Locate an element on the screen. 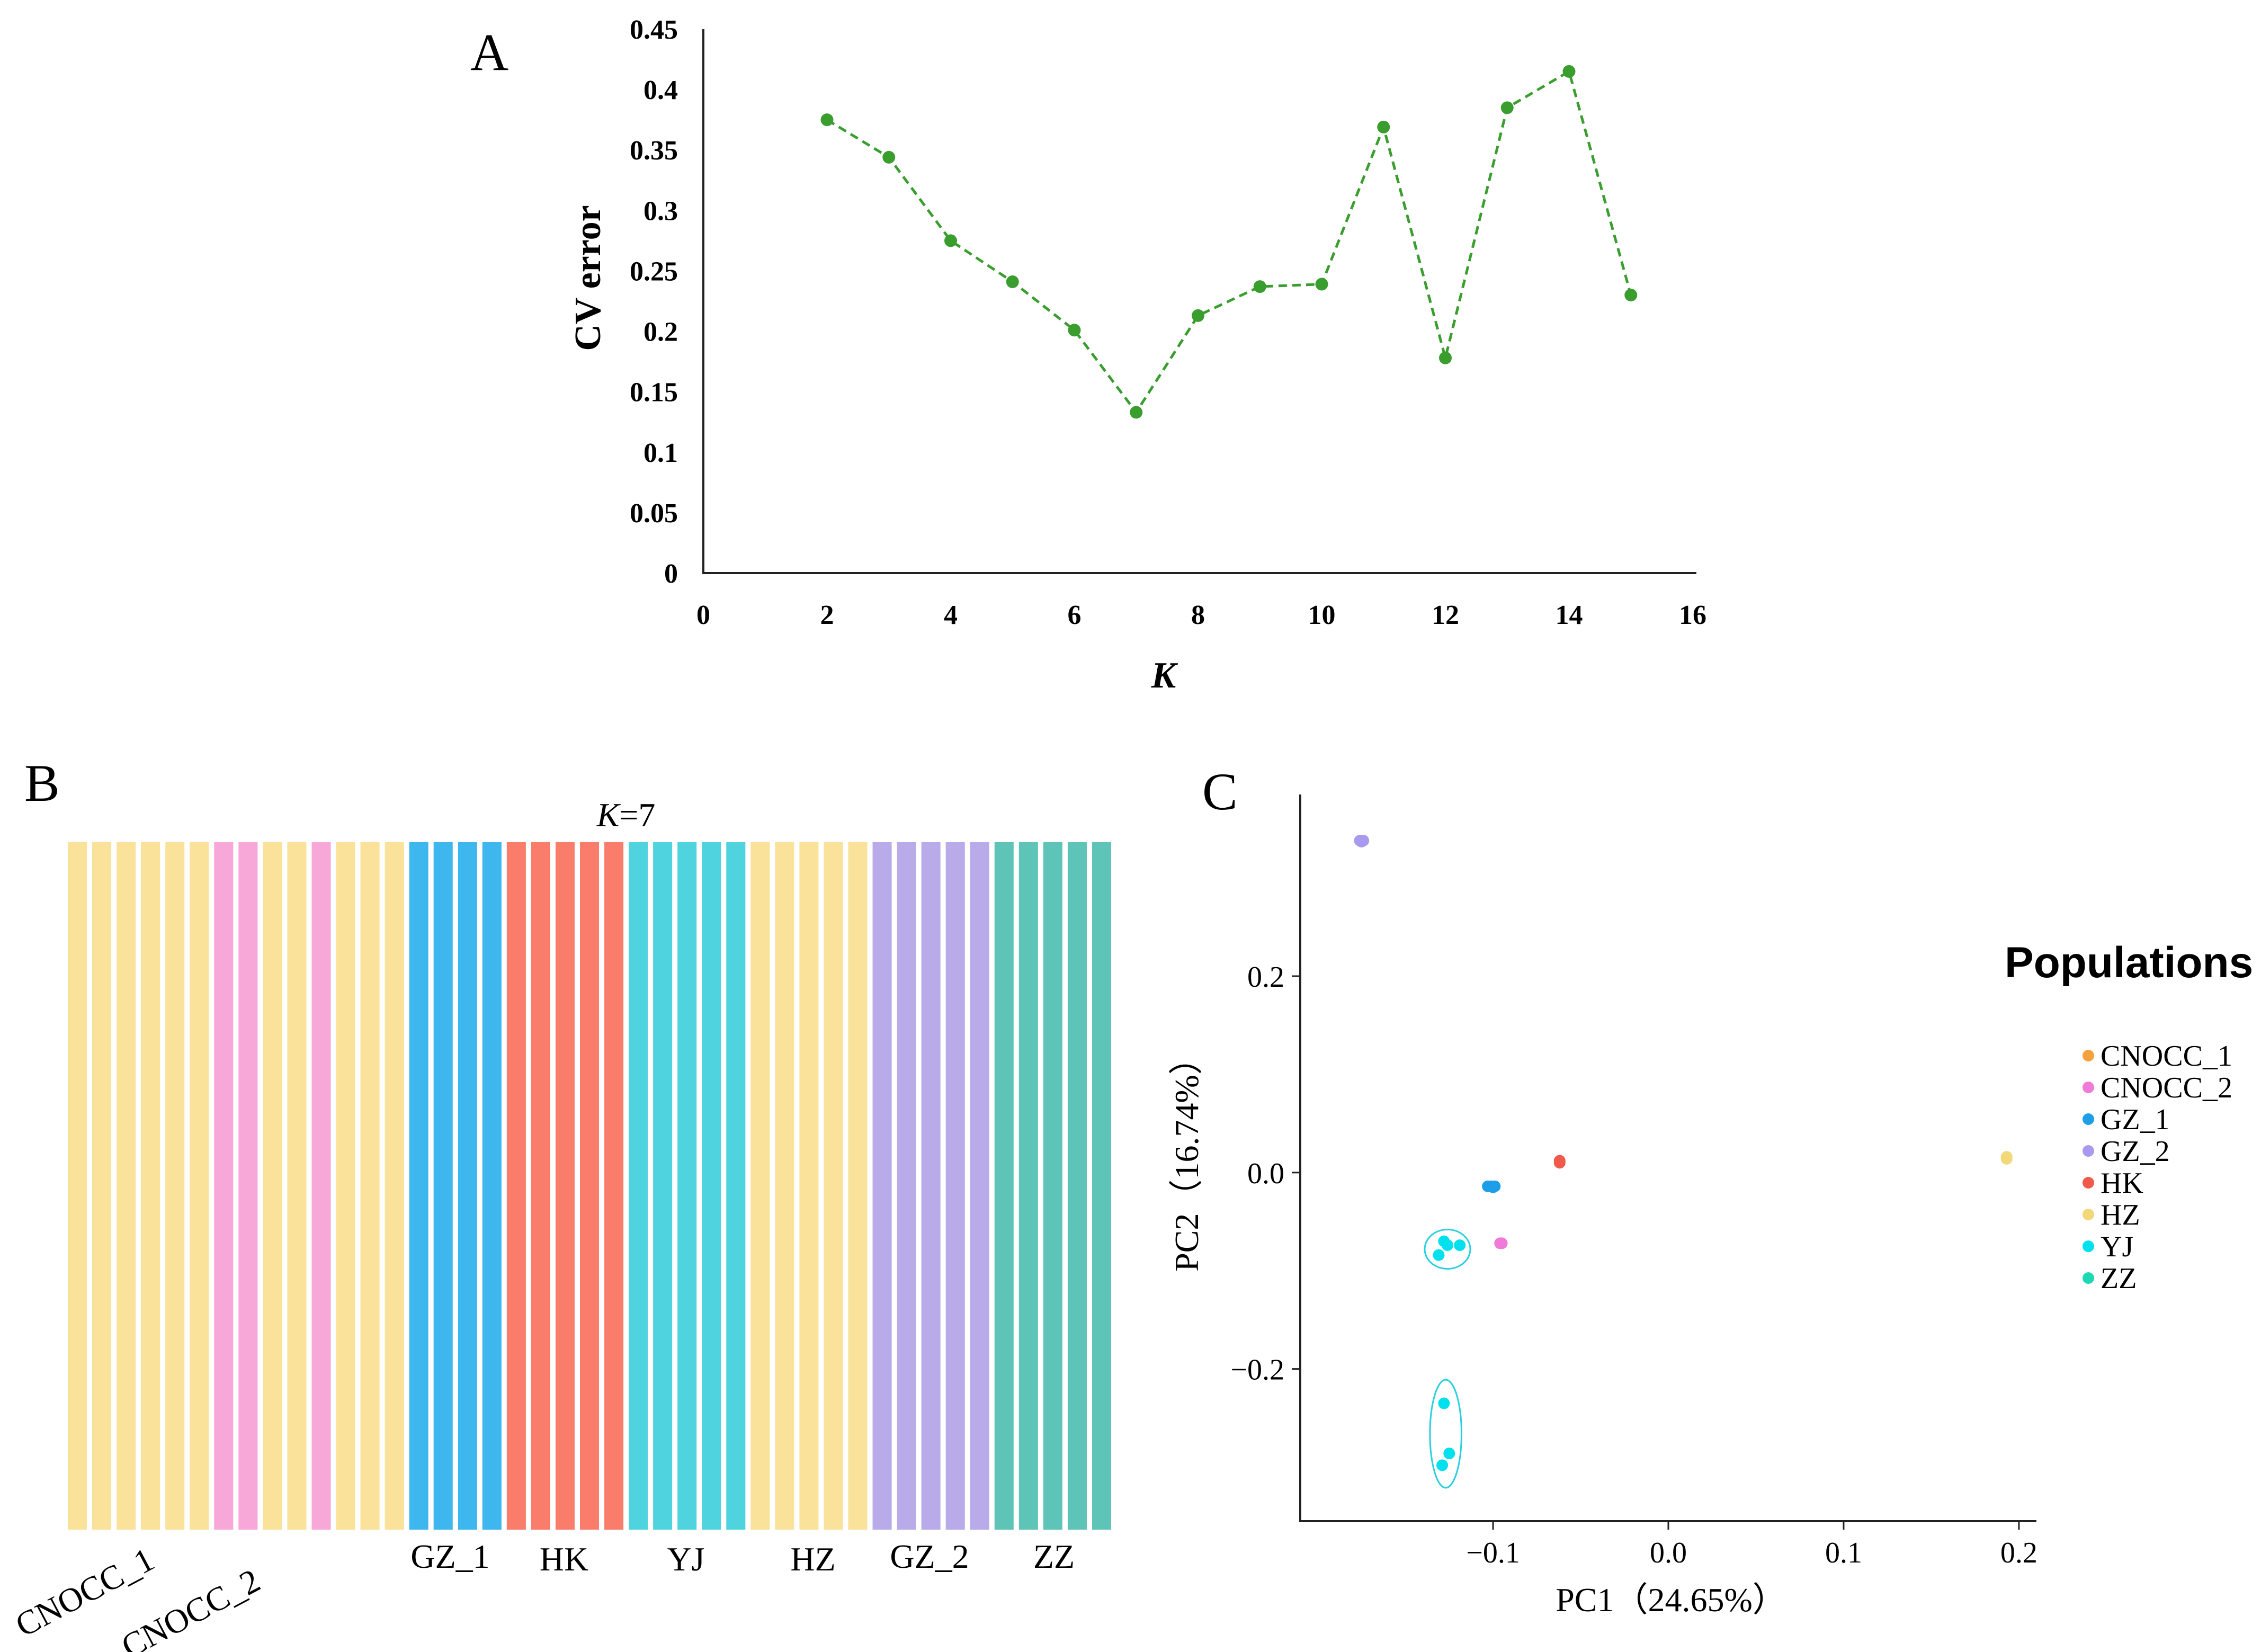 This screenshot has height=1652, width=2261. panel-label-c: C is located at coordinates (1220, 791).